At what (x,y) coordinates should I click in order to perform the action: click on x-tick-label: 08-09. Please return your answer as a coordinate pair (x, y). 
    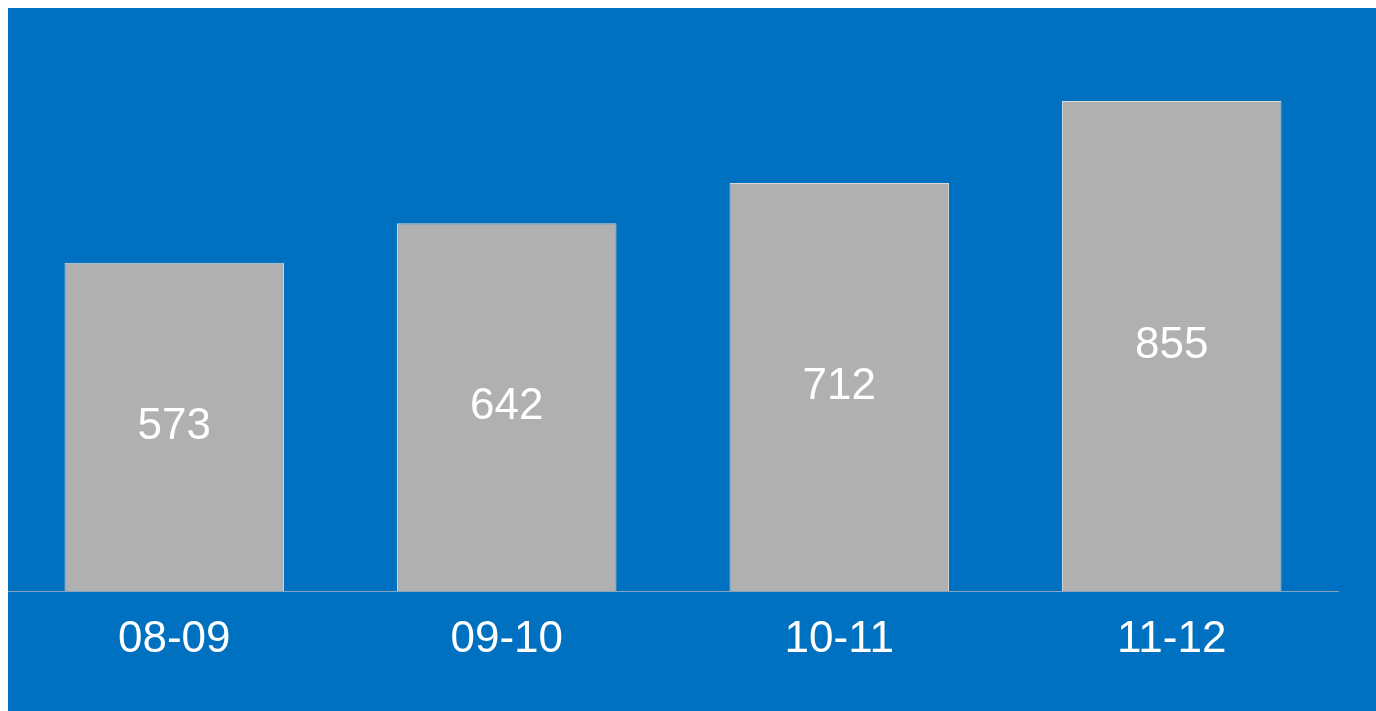
    Looking at the image, I should click on (174, 636).